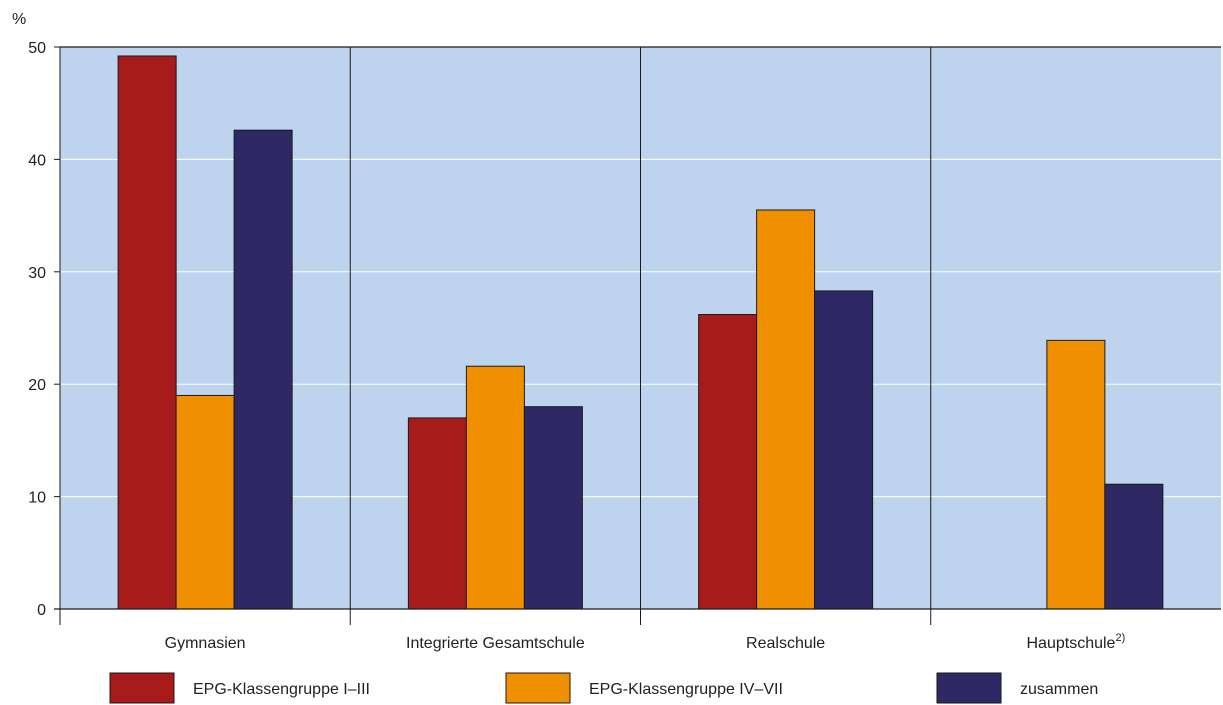 The height and width of the screenshot is (705, 1223). Describe the element at coordinates (281, 689) in the screenshot. I see `legend-label: EPG-Klassengruppe I–III` at that location.